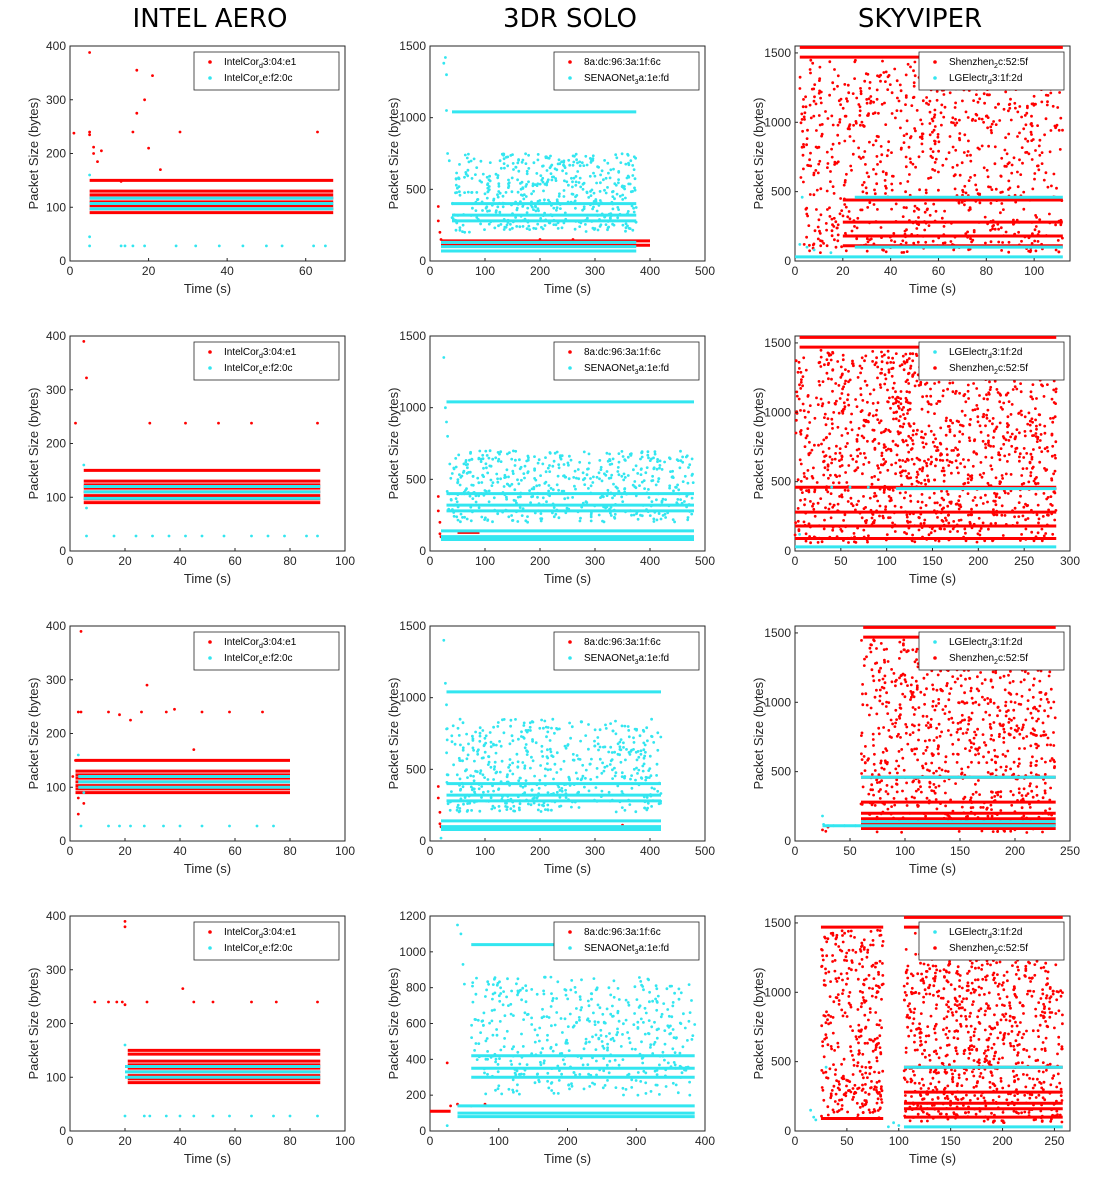 The width and height of the screenshot is (1104, 1184). I want to click on y-tick-label: 400, so click(56, 336).